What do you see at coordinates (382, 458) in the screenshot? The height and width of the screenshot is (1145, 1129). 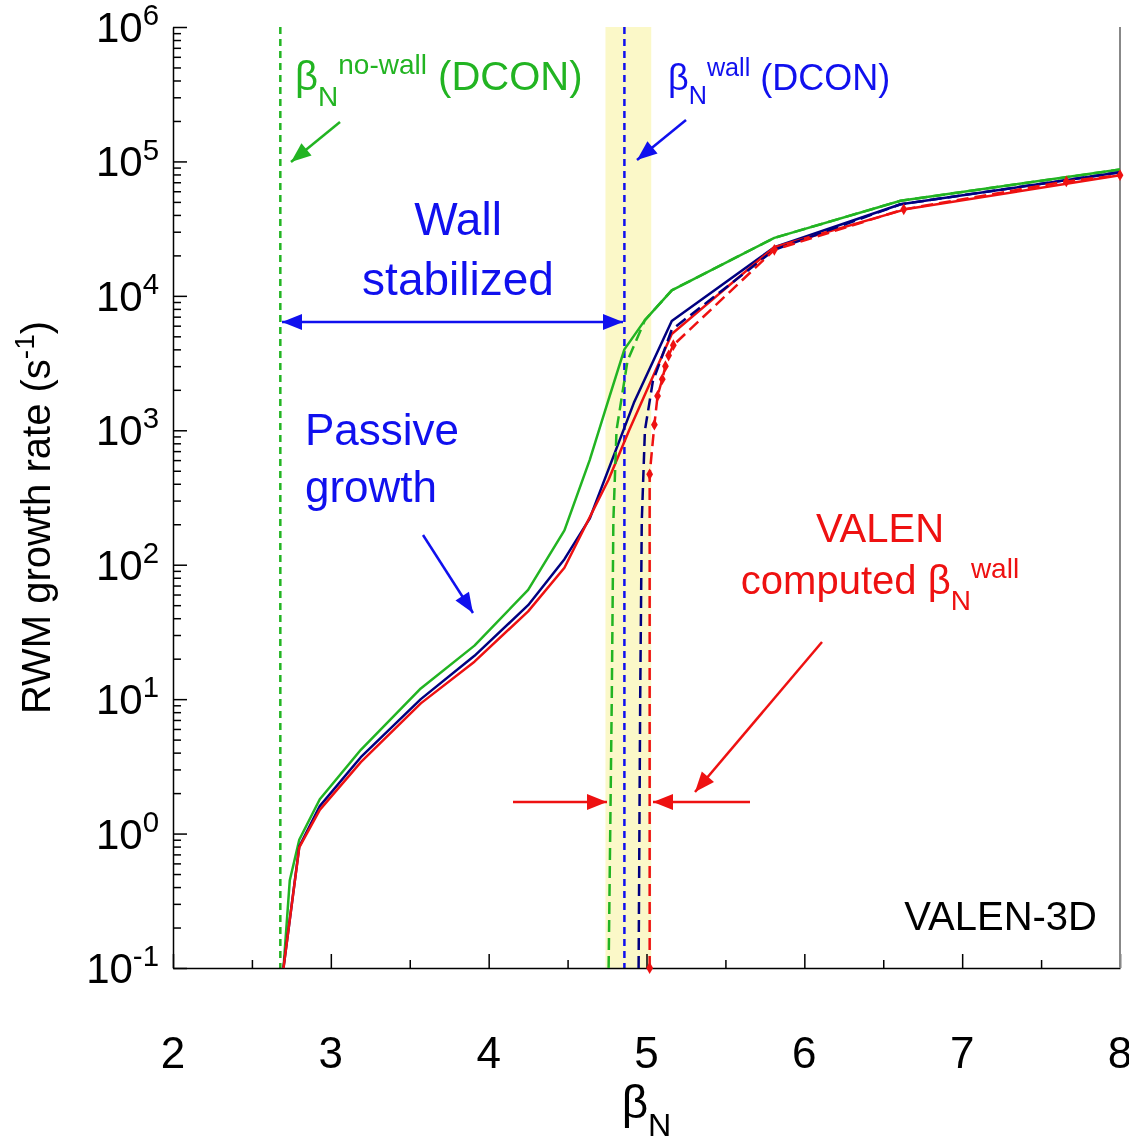 I see `annotation: Passive growth` at bounding box center [382, 458].